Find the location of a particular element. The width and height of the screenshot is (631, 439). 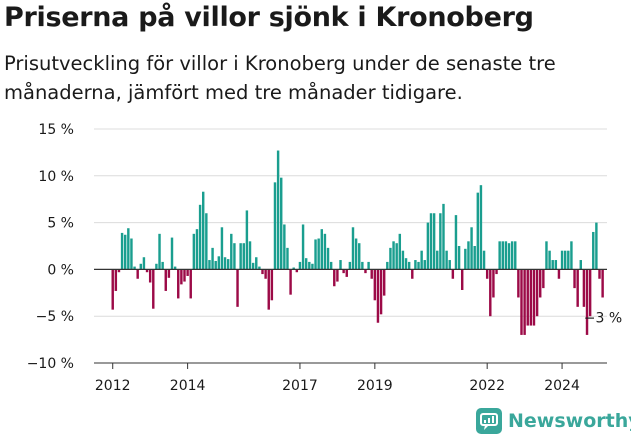

x-tick-label: 2024 is located at coordinates (562, 386).